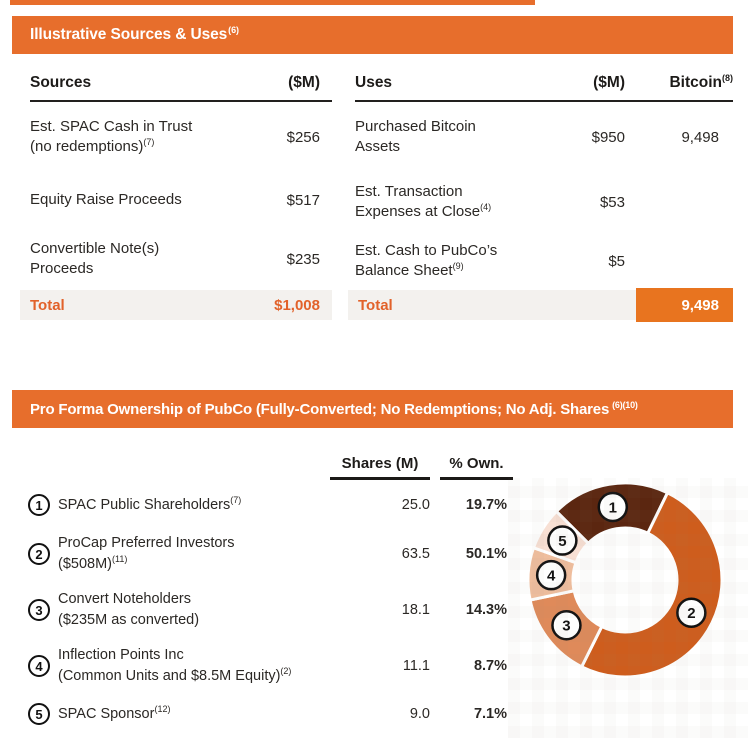 This screenshot has width=748, height=738. What do you see at coordinates (608, 137) in the screenshot?
I see `use-row-value: $950` at bounding box center [608, 137].